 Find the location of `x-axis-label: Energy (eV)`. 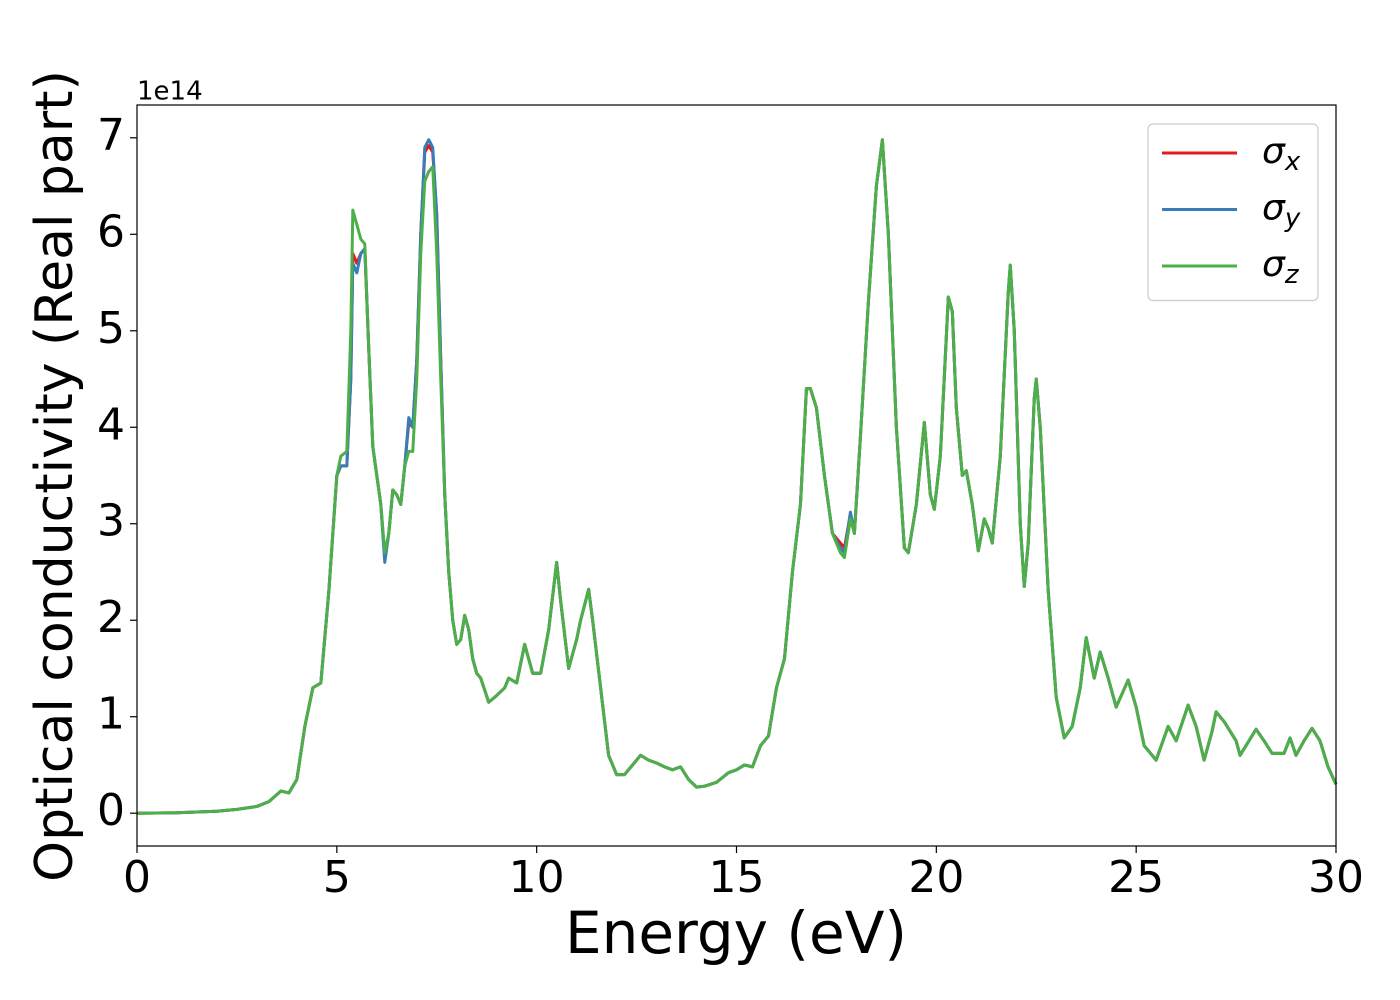

x-axis-label: Energy (eV) is located at coordinates (736, 933).